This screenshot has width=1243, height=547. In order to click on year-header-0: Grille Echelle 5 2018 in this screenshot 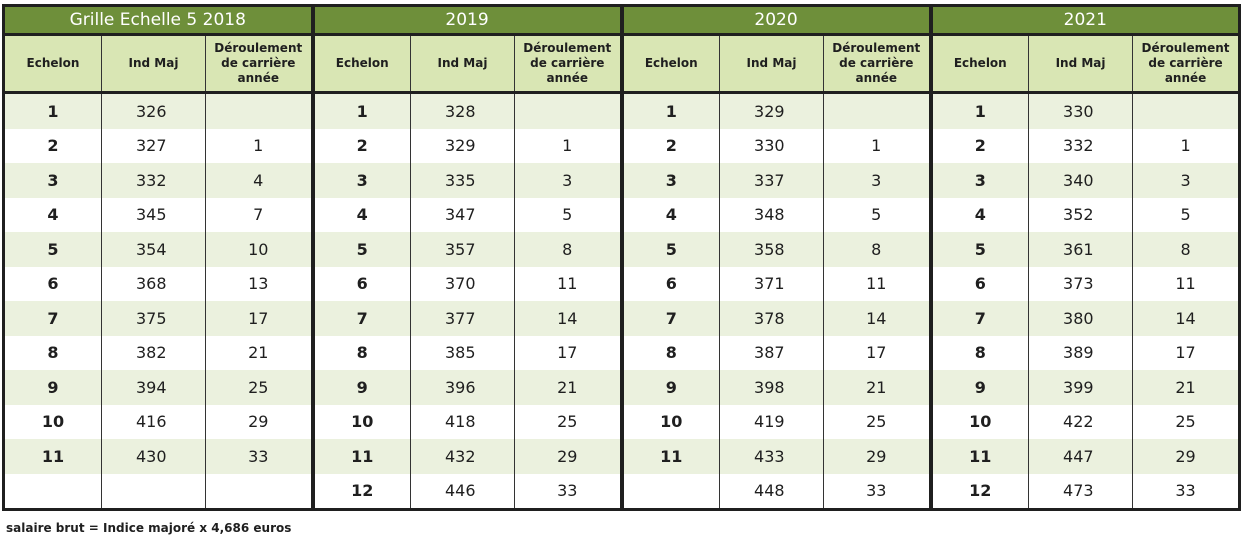, I will do `click(158, 20)`.